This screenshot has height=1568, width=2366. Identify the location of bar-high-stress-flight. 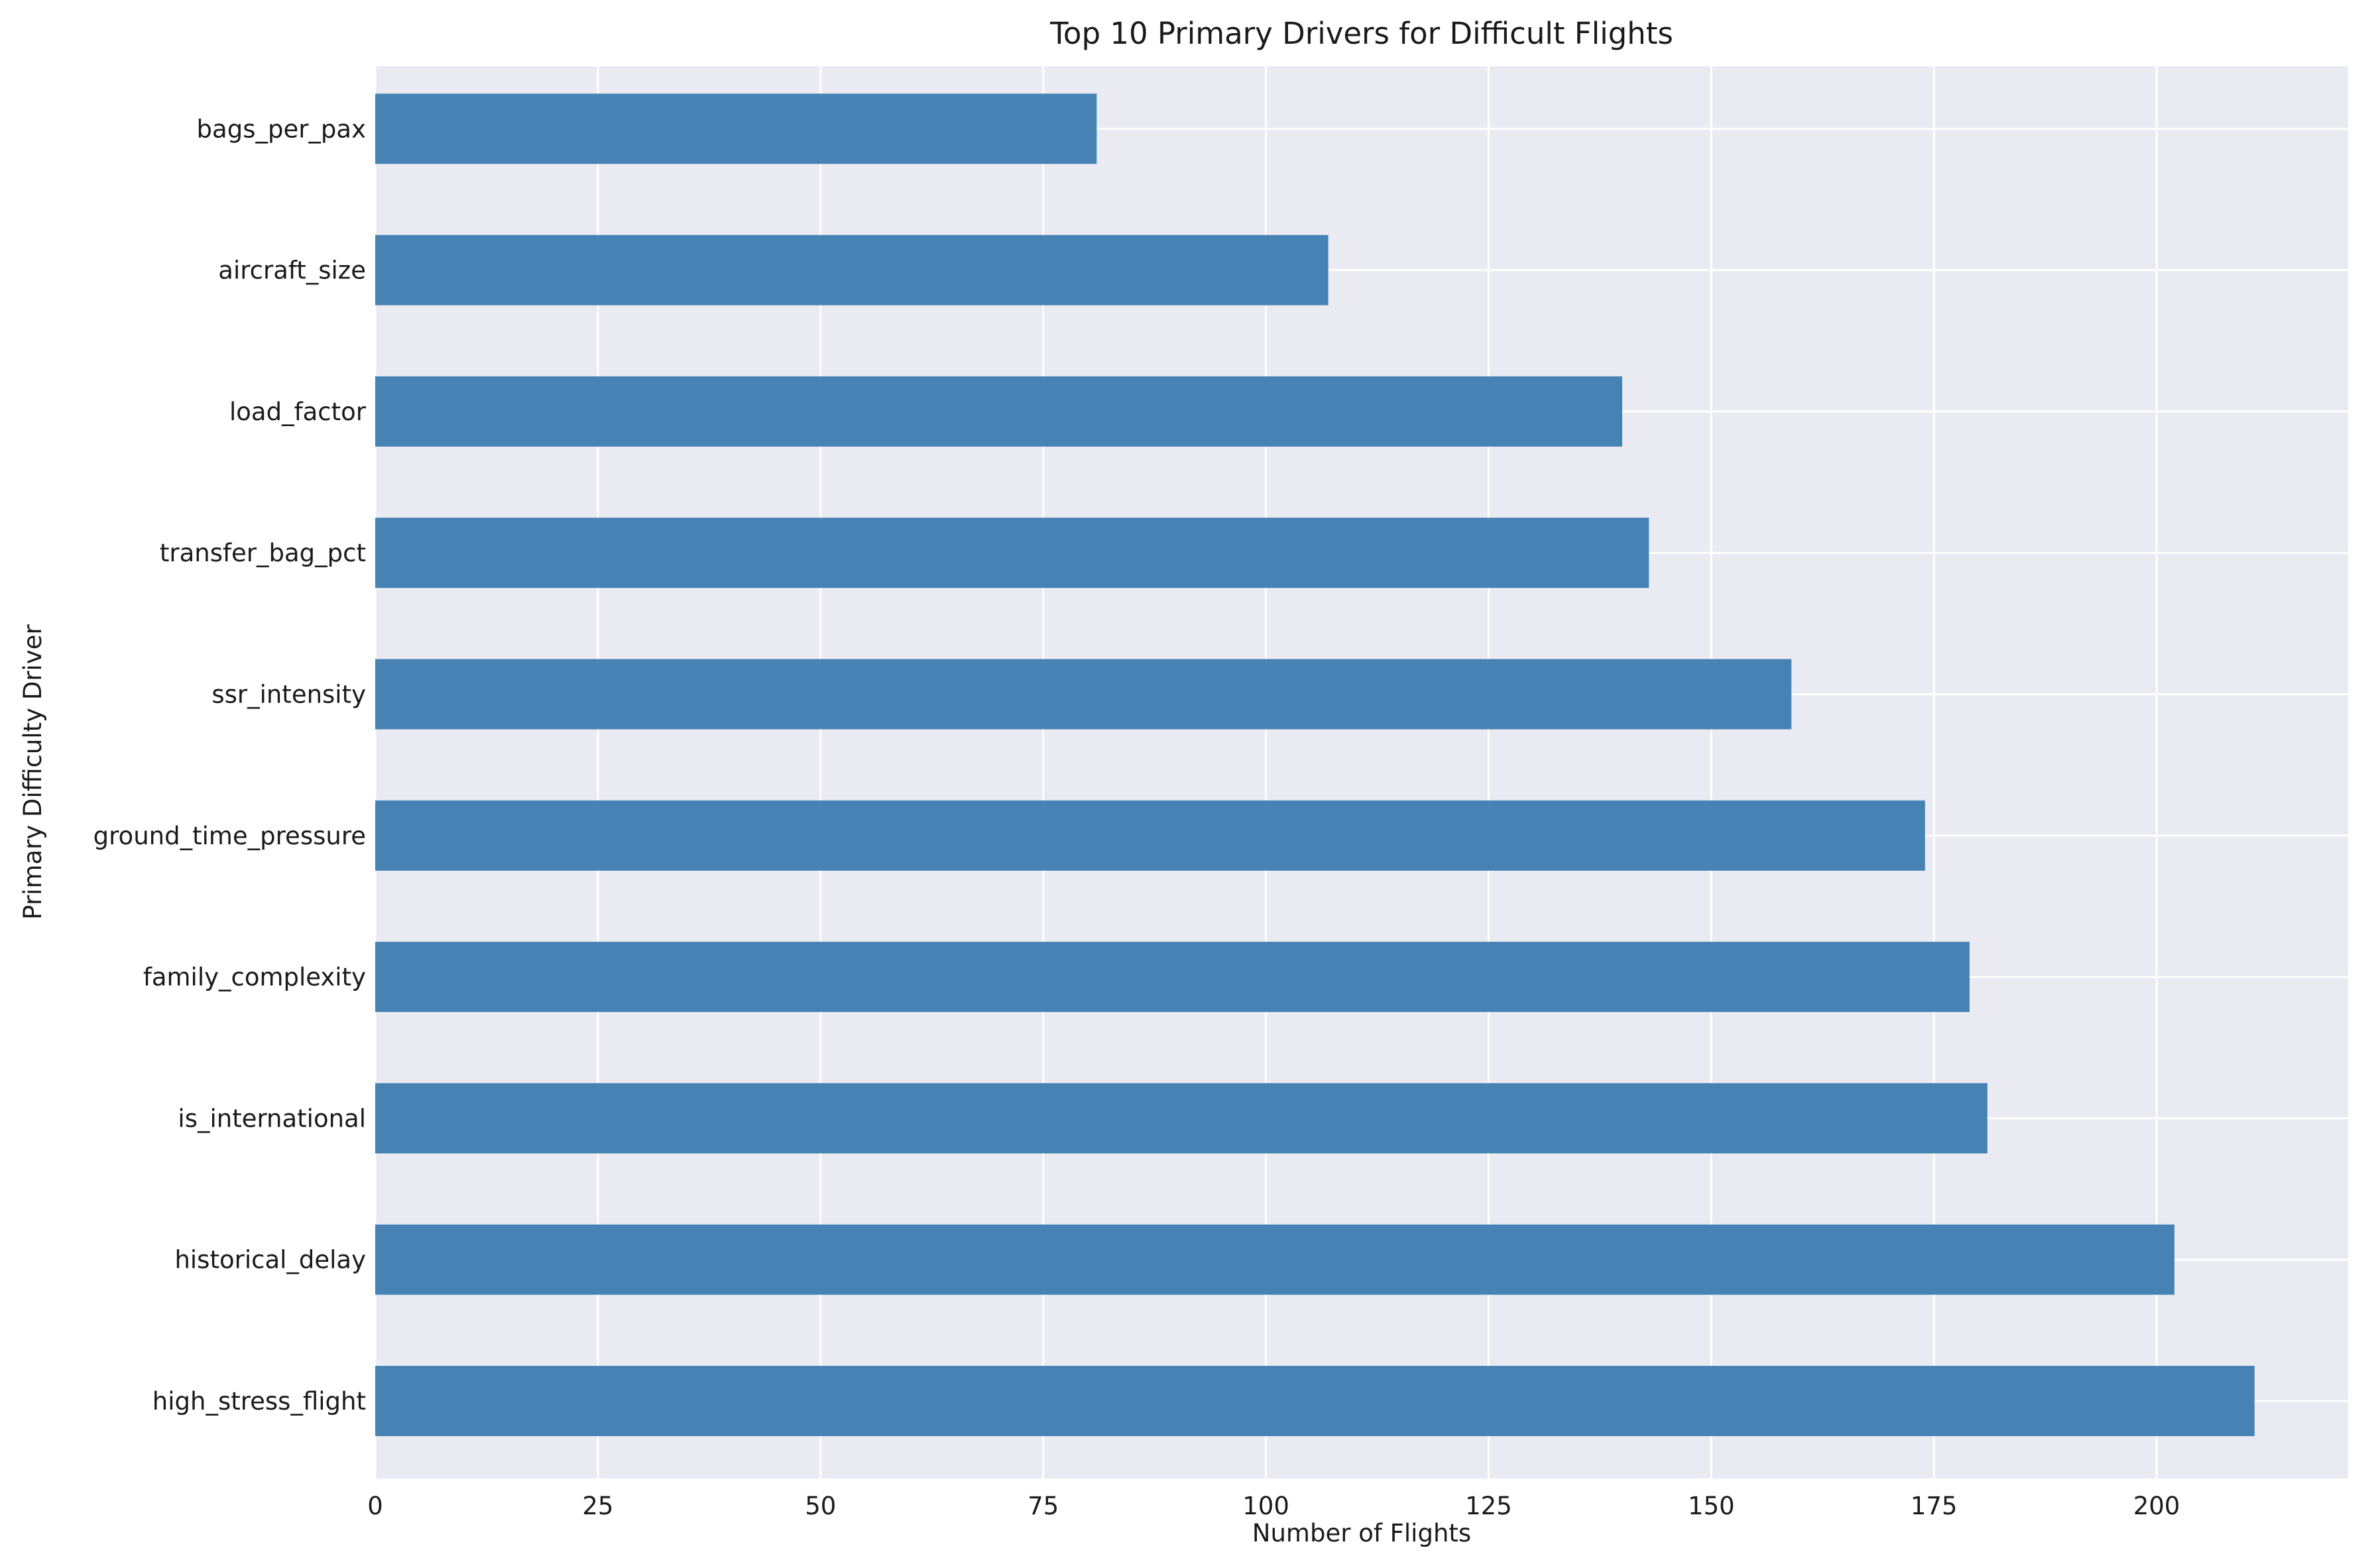
(1315, 1401).